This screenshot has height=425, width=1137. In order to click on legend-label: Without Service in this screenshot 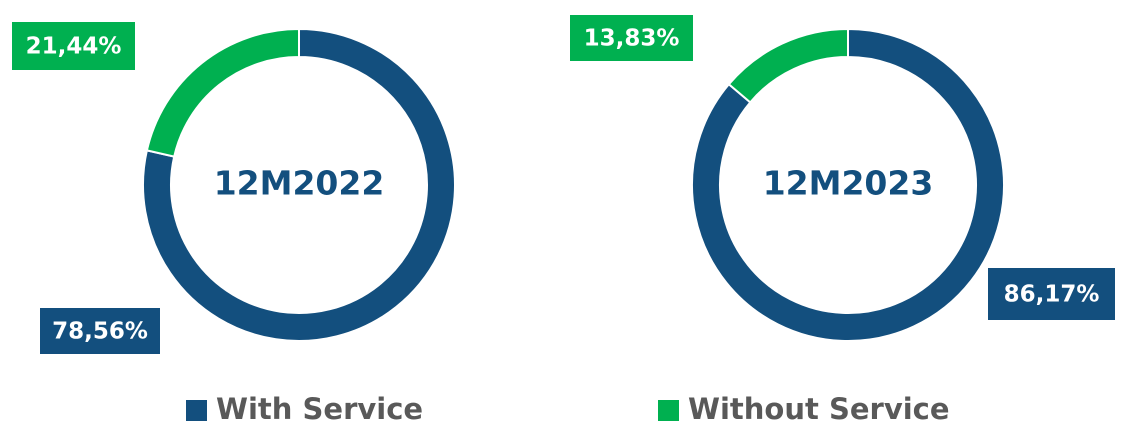, I will do `click(819, 408)`.